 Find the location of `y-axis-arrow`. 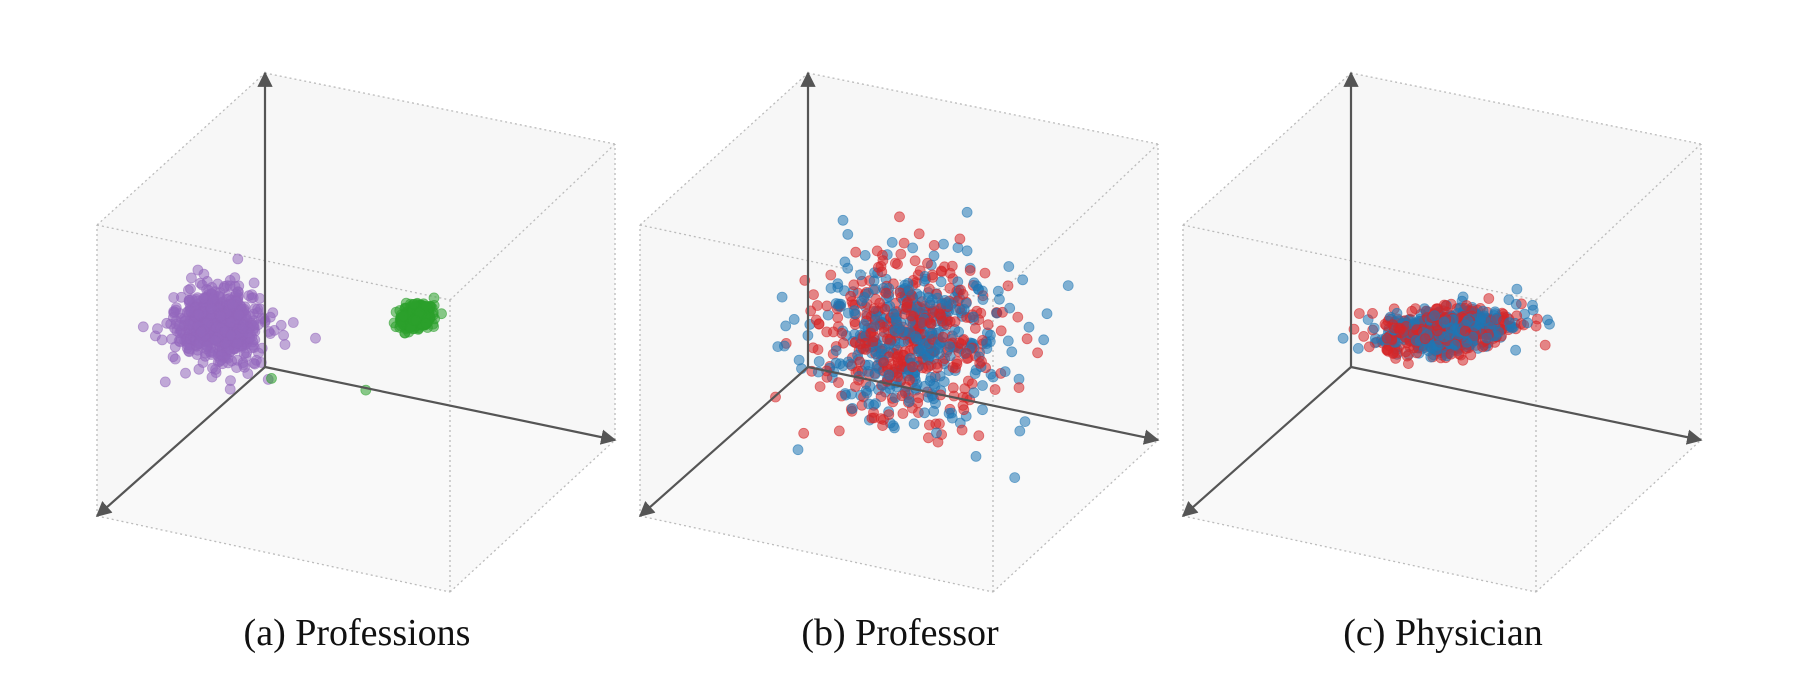

y-axis-arrow is located at coordinates (723, 442).